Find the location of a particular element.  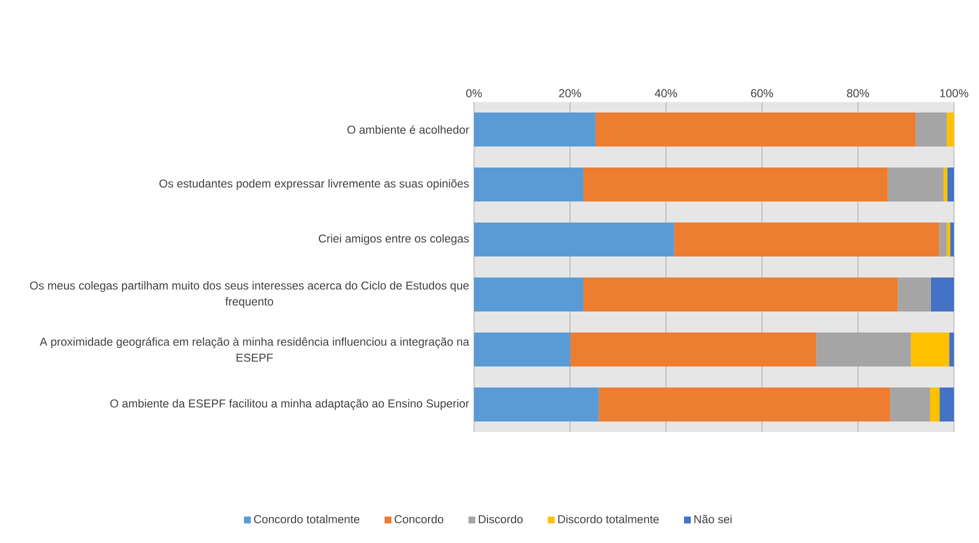

y-tick-label: Criei amigos entre os colegas is located at coordinates (393, 239).